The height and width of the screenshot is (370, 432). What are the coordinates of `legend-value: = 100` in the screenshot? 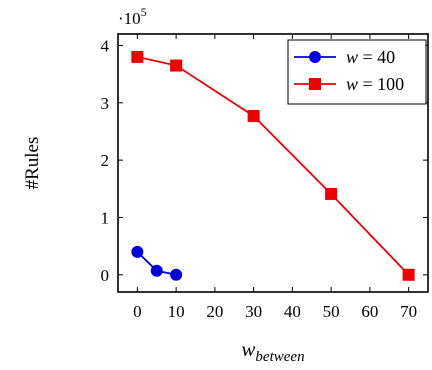 It's located at (381, 84).